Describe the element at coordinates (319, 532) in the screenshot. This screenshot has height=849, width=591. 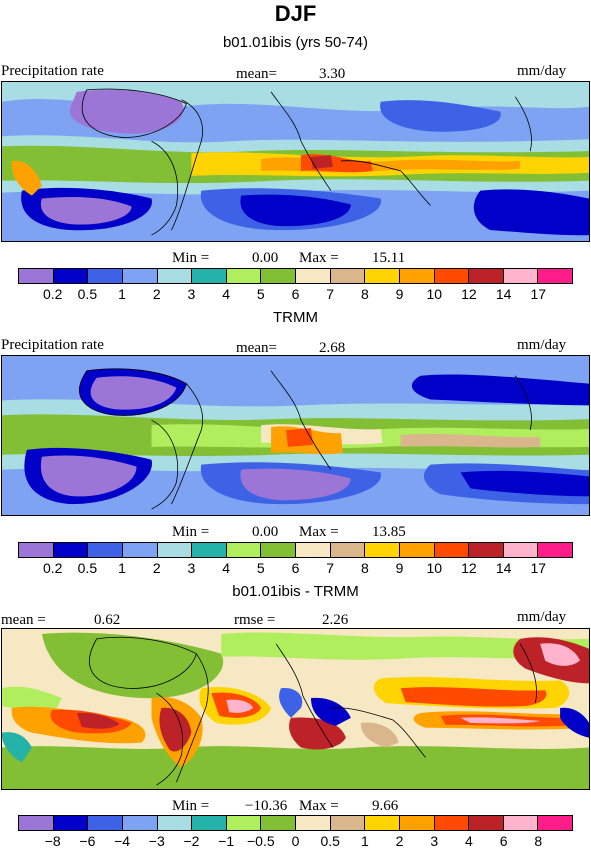
I see `panel-2-max-label: Max =` at that location.